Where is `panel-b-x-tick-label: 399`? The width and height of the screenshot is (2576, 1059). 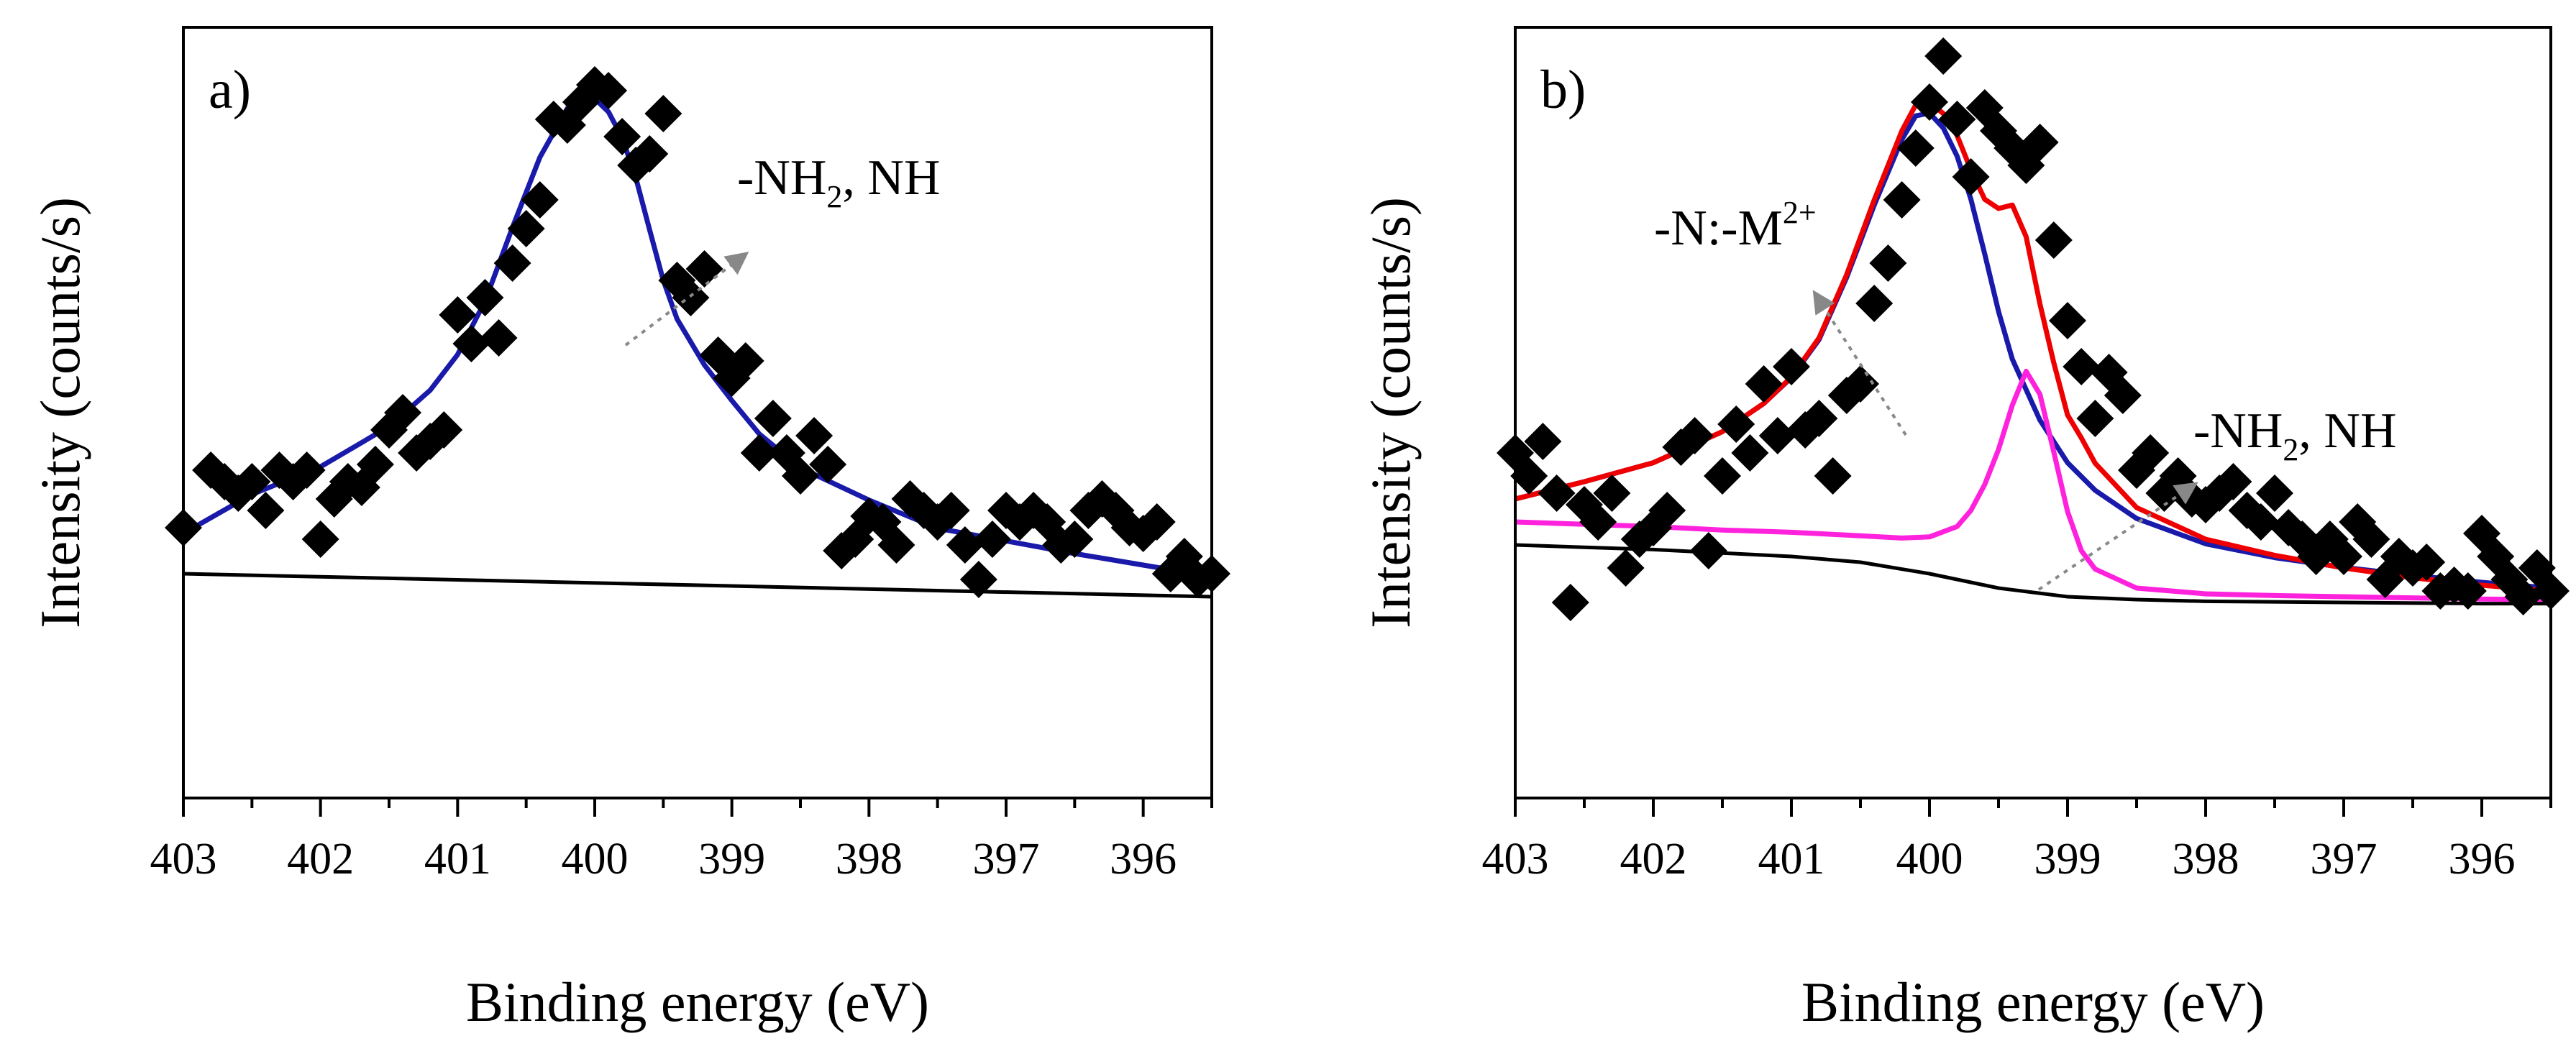
panel-b-x-tick-label: 399 is located at coordinates (2067, 859).